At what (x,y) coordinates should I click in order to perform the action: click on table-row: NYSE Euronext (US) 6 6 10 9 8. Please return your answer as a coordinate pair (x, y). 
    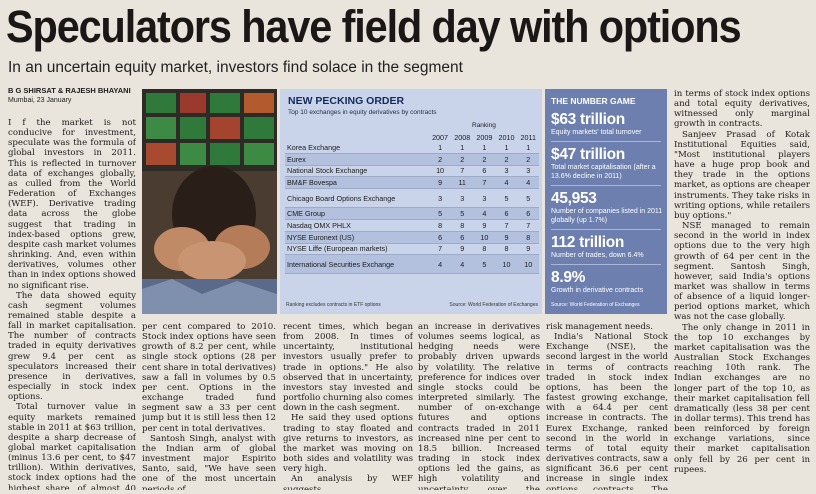
    Looking at the image, I should click on (412, 237).